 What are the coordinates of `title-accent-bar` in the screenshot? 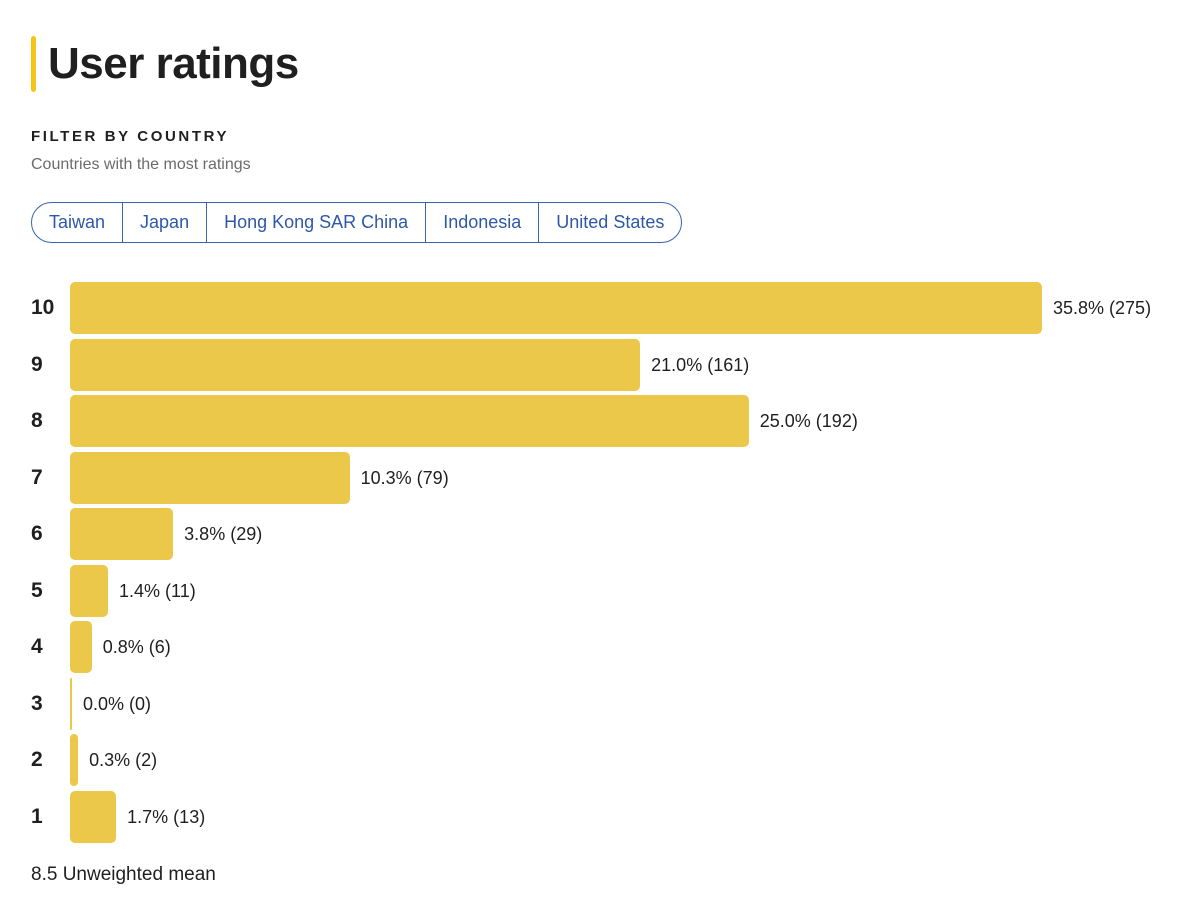 It's located at (33, 64).